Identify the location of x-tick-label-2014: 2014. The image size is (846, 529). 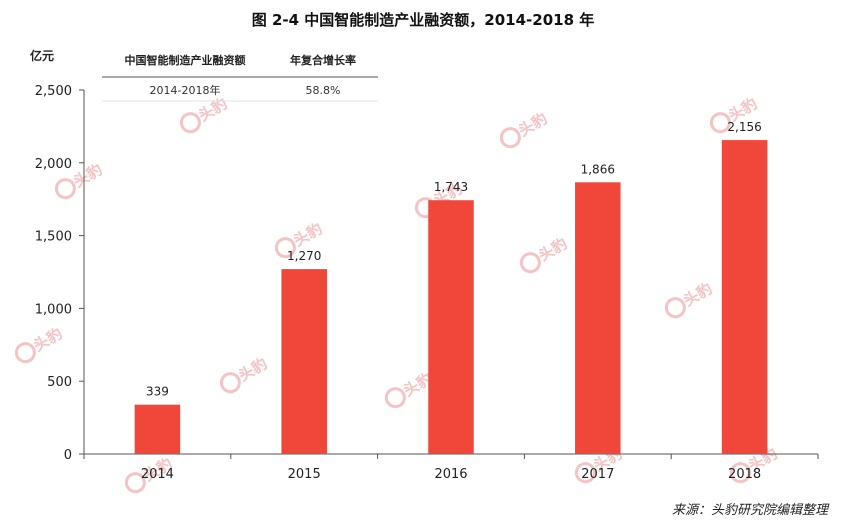
(157, 474).